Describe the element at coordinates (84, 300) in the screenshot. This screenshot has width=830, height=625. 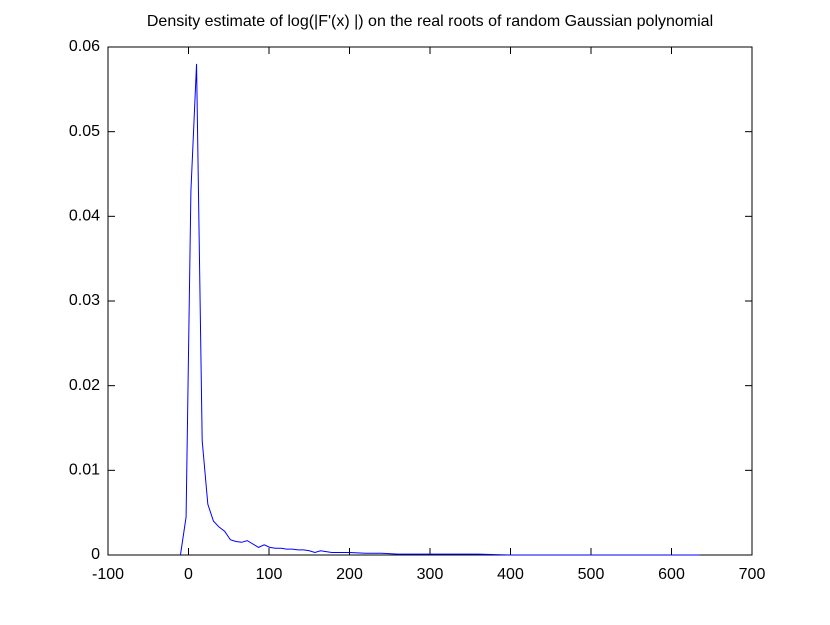
I see `y-tick-label: 0.03` at that location.